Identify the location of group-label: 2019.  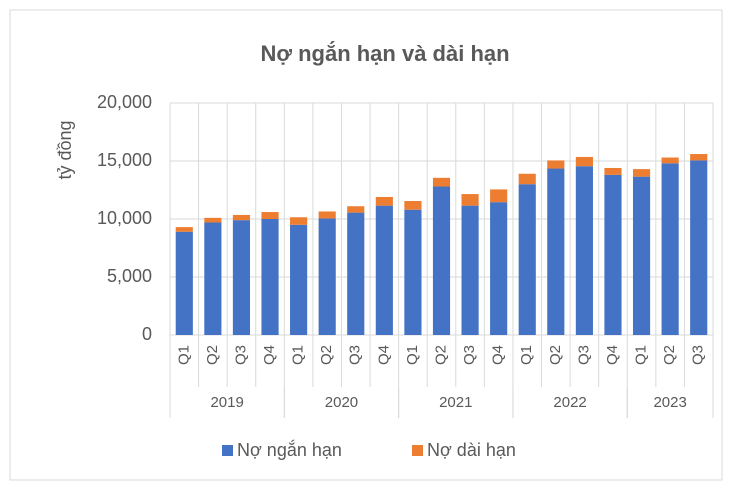
(226, 402).